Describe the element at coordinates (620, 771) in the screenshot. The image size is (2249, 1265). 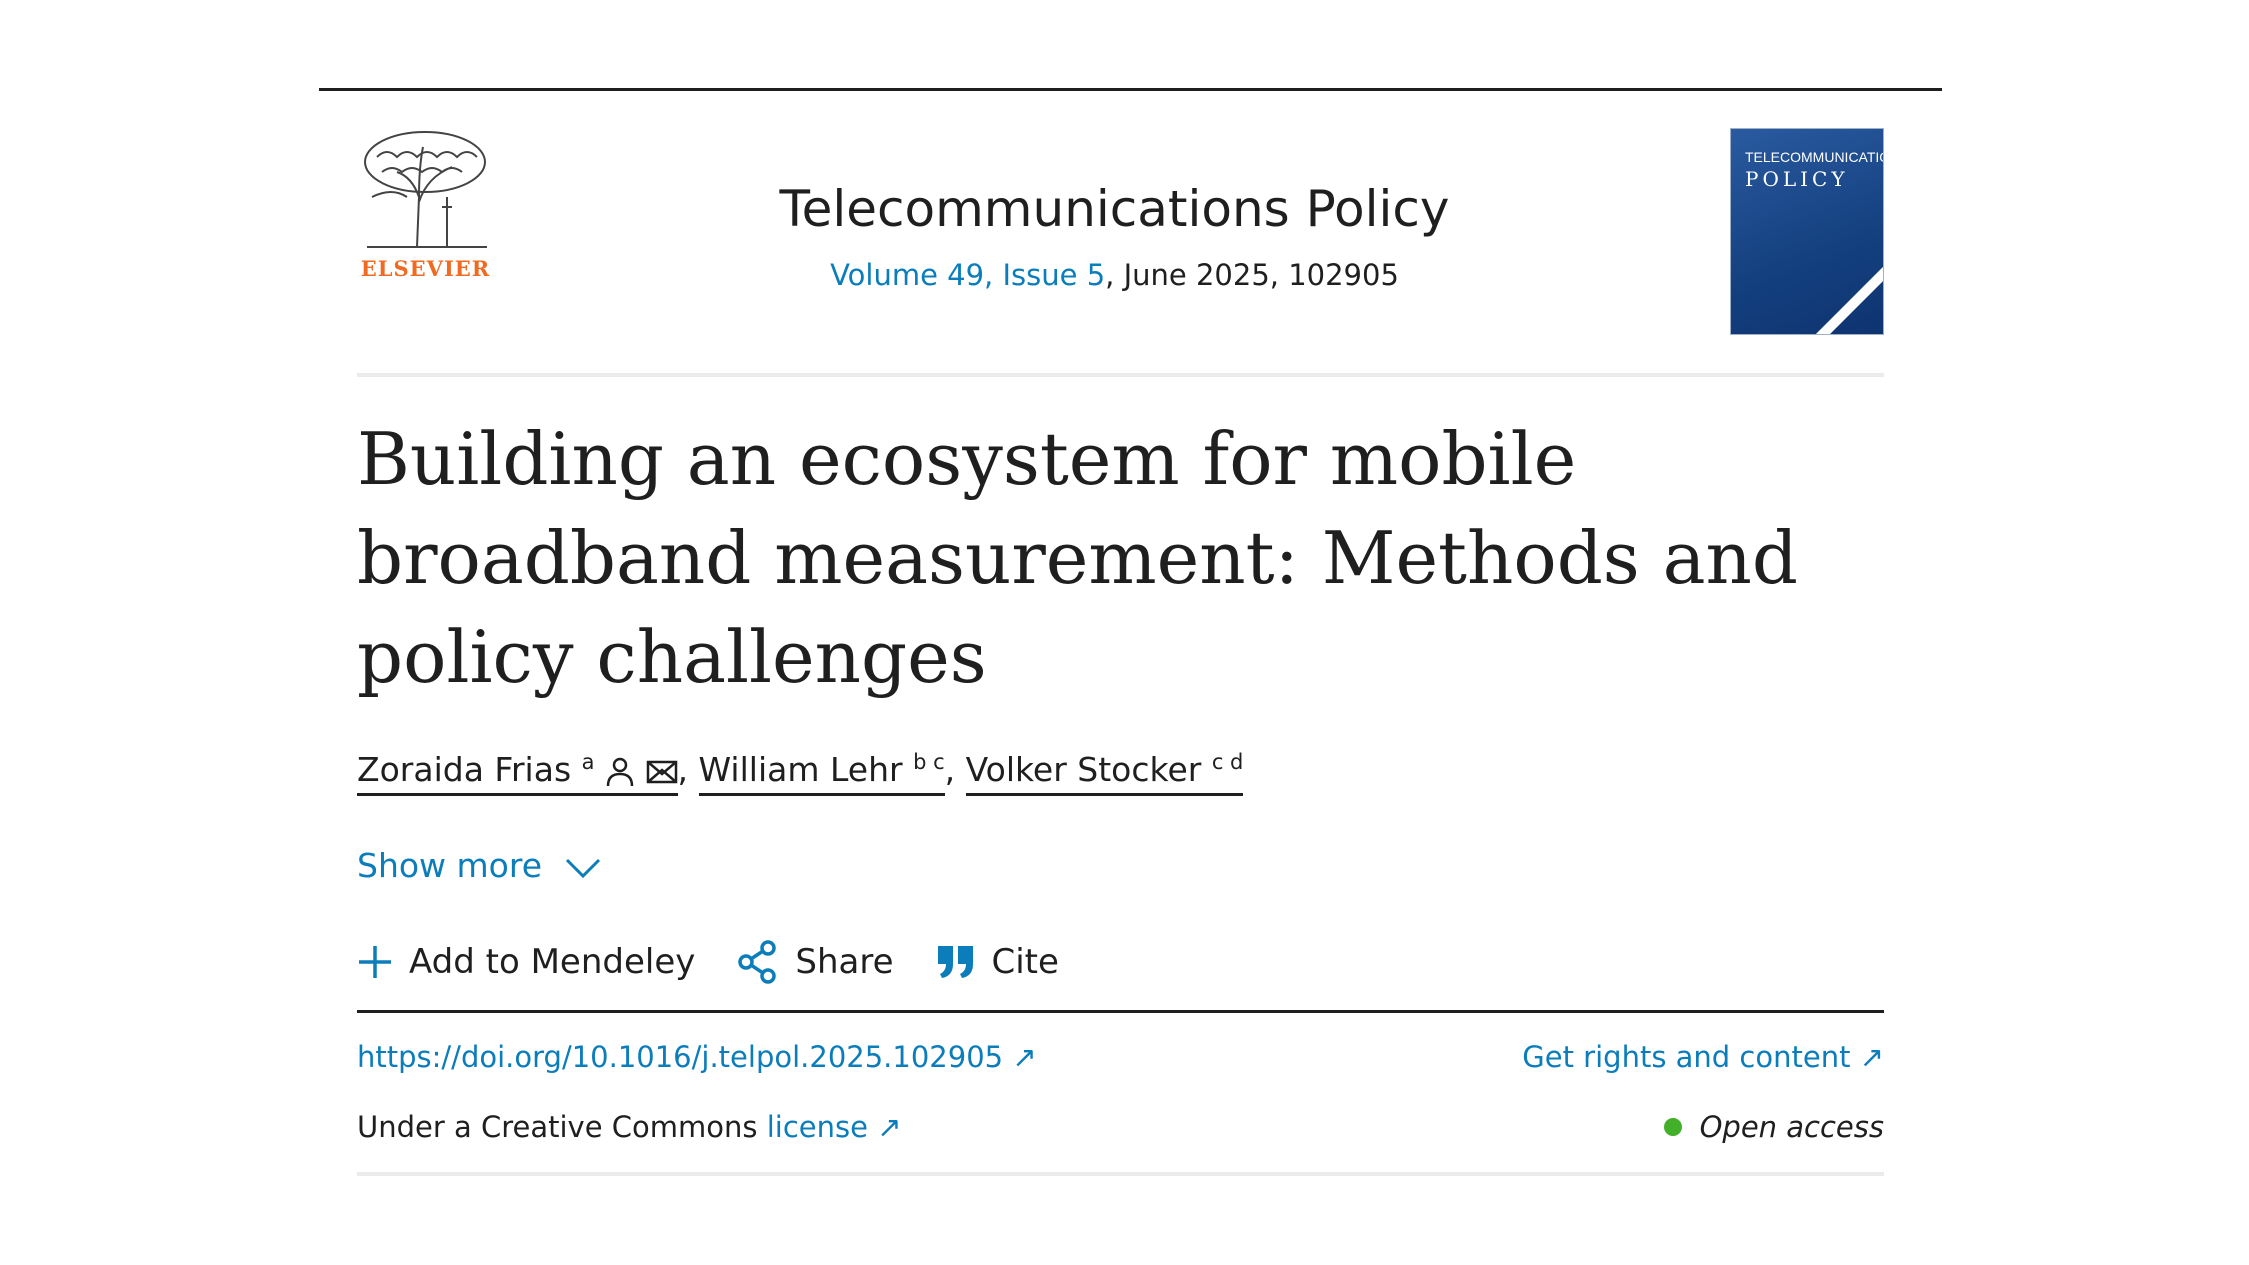
I see `person-icon` at that location.